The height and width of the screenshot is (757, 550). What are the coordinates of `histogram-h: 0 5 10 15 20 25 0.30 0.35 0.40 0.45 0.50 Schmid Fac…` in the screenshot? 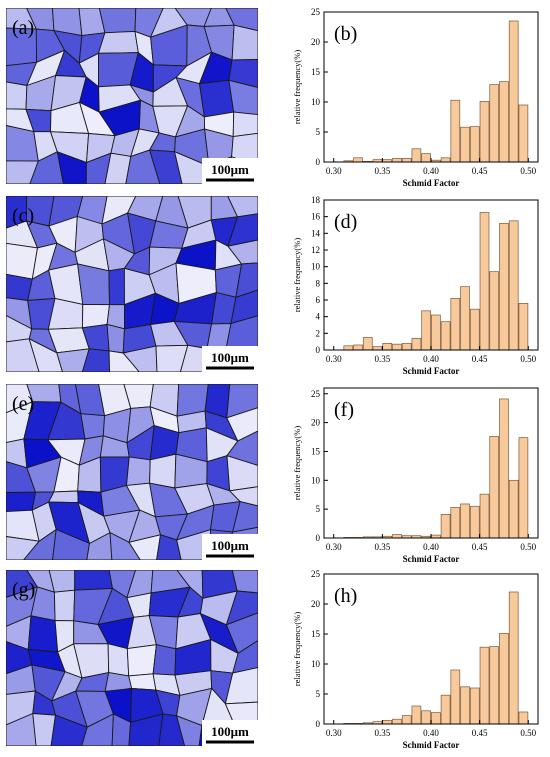 It's located at (416, 658).